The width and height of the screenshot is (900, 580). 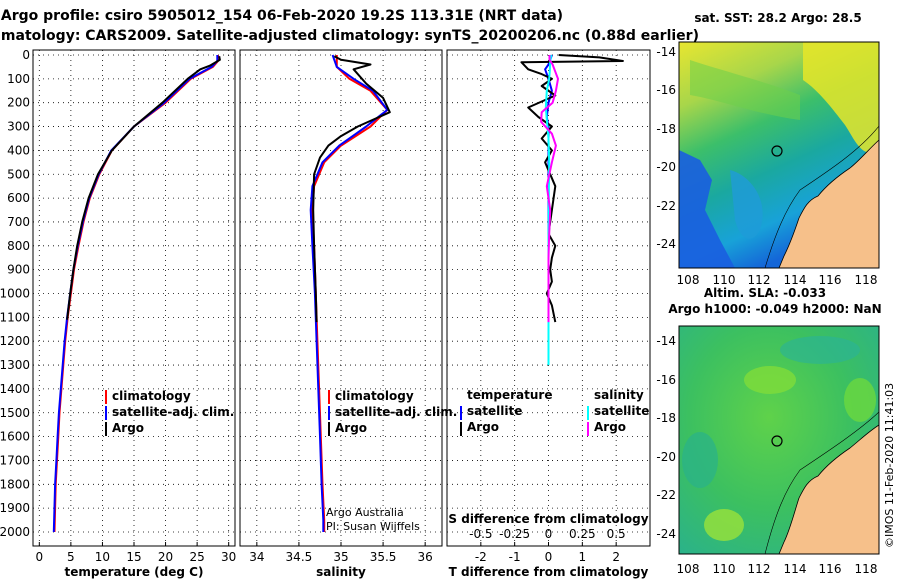 What do you see at coordinates (18, 198) in the screenshot?
I see `depth-tick-label: 600` at bounding box center [18, 198].